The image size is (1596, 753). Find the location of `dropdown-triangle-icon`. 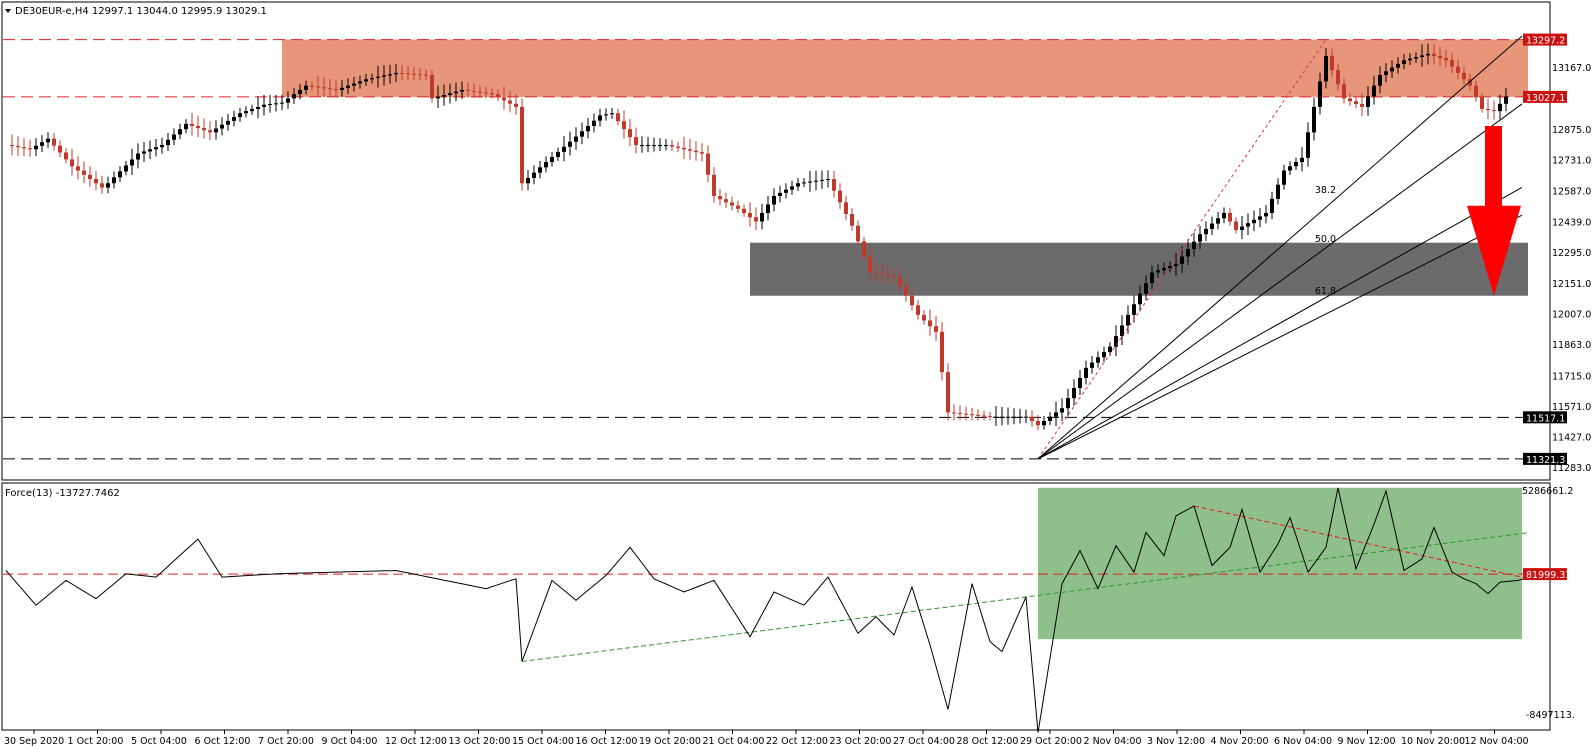

dropdown-triangle-icon is located at coordinates (8, 11).